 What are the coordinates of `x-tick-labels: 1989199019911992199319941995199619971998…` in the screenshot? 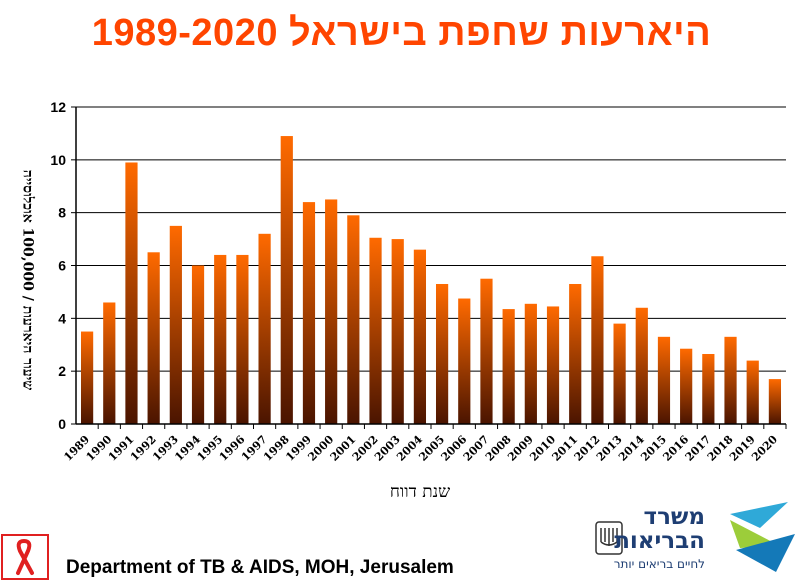 It's located at (420, 448).